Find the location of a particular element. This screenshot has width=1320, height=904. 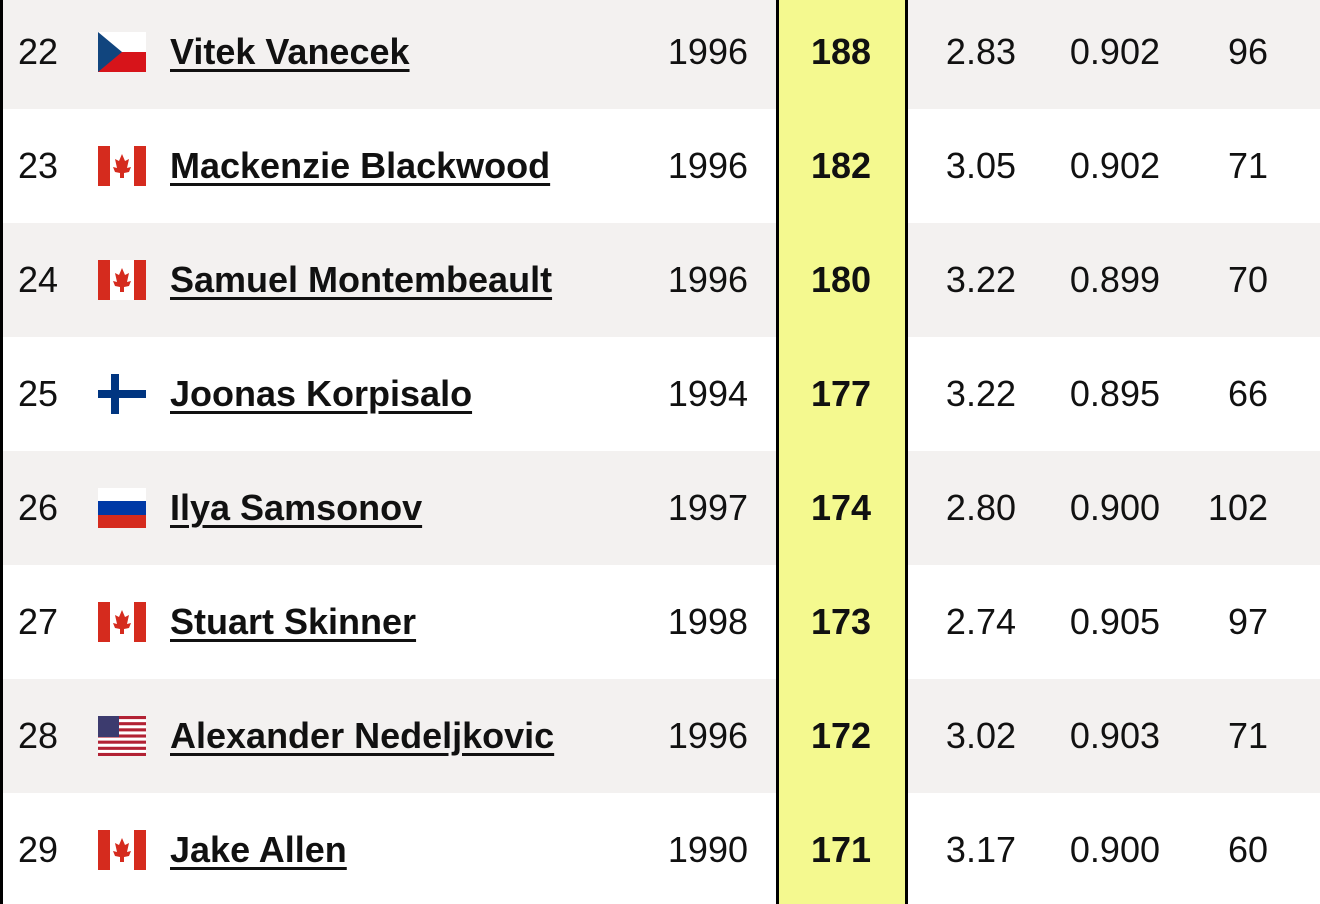

gaa: 3.05 is located at coordinates (980, 165).